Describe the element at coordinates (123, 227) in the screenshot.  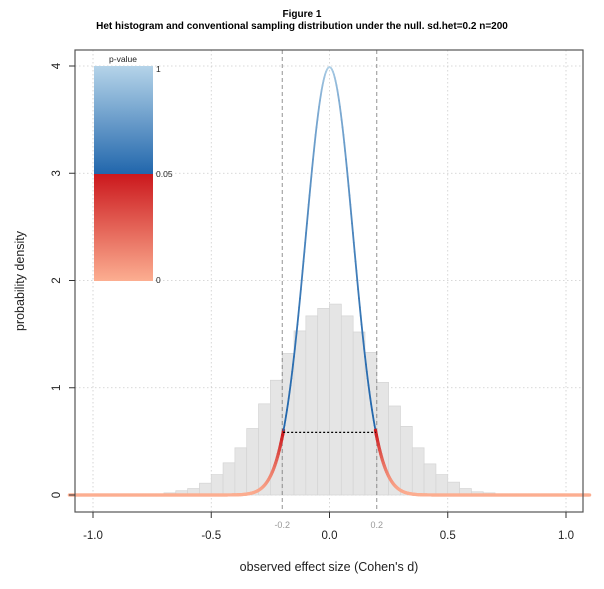
I see `legend-red-bar` at that location.